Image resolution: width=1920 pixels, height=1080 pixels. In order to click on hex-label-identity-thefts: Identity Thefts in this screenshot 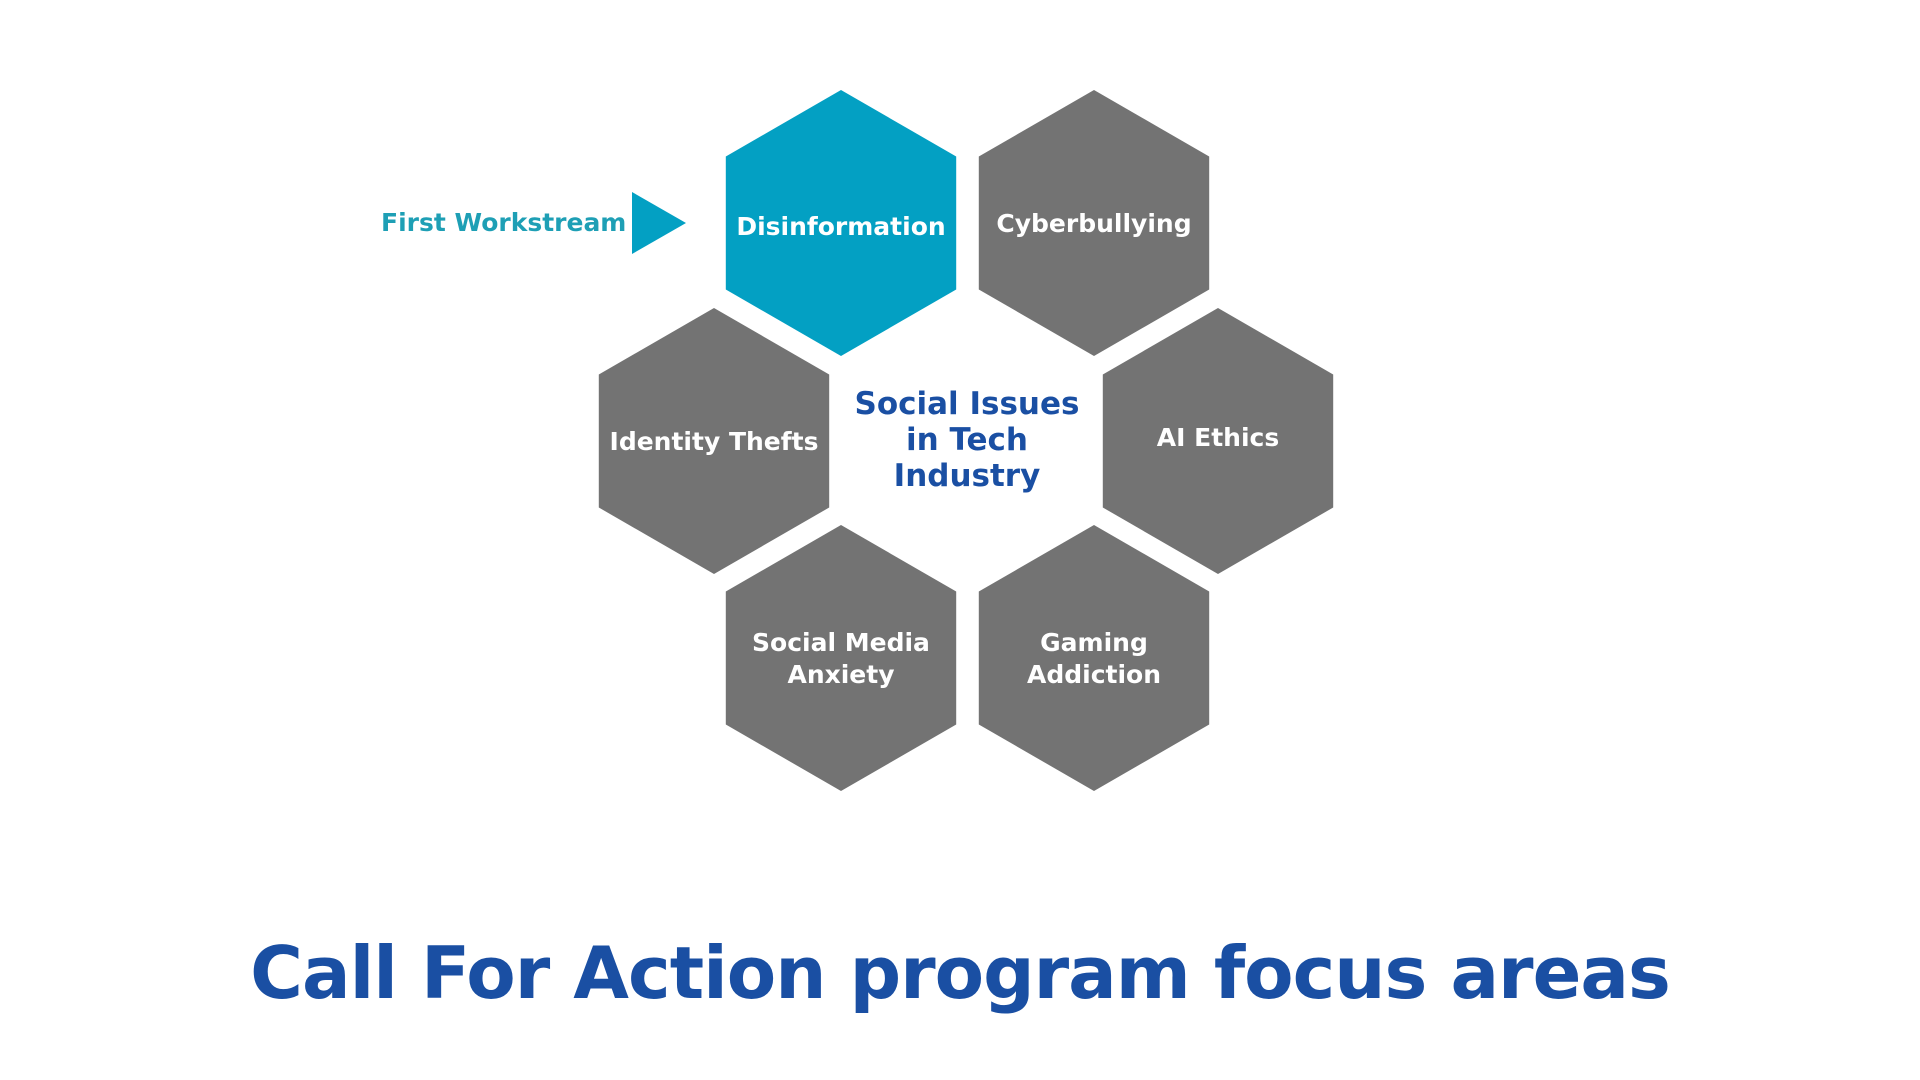, I will do `click(714, 442)`.